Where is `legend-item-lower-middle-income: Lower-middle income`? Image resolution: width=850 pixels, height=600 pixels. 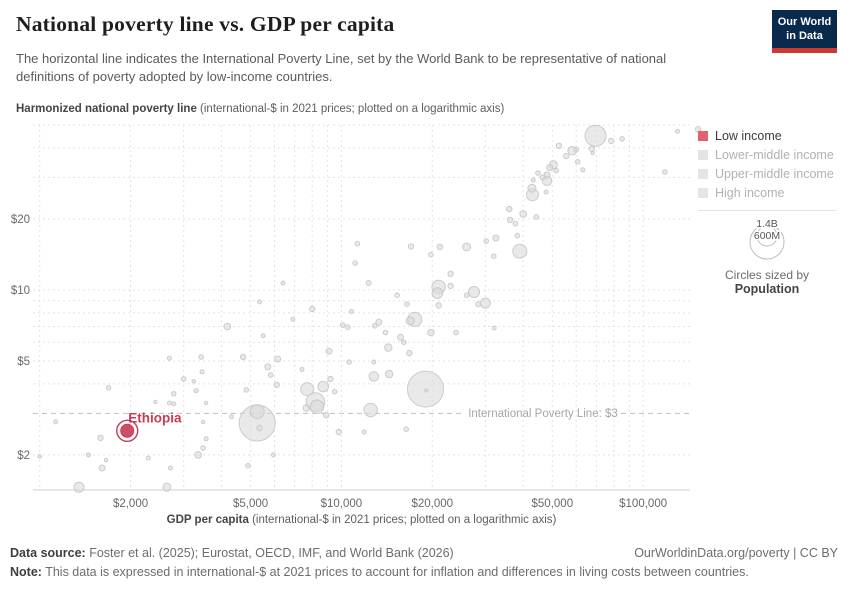
legend-item-lower-middle-income: Lower-middle income is located at coordinates (768, 155).